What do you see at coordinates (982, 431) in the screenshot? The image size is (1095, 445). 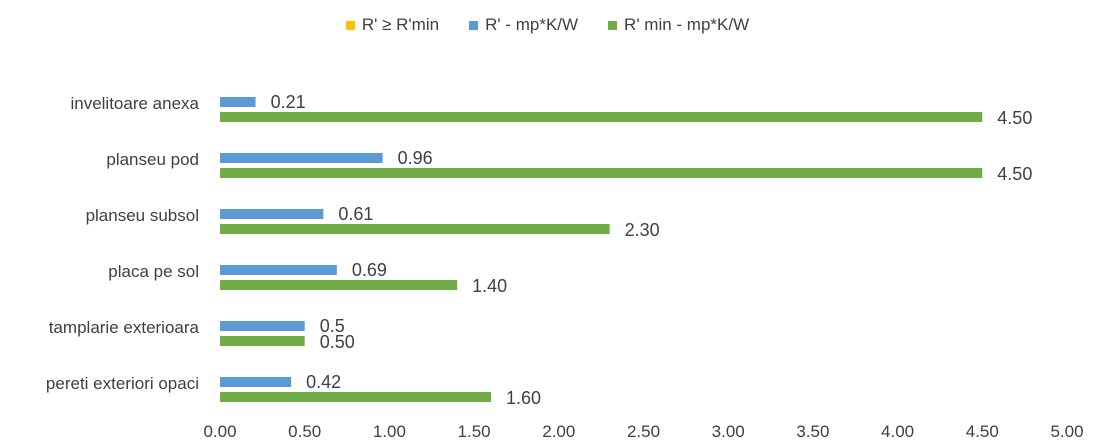 I see `x-tick-label: 4.50` at bounding box center [982, 431].